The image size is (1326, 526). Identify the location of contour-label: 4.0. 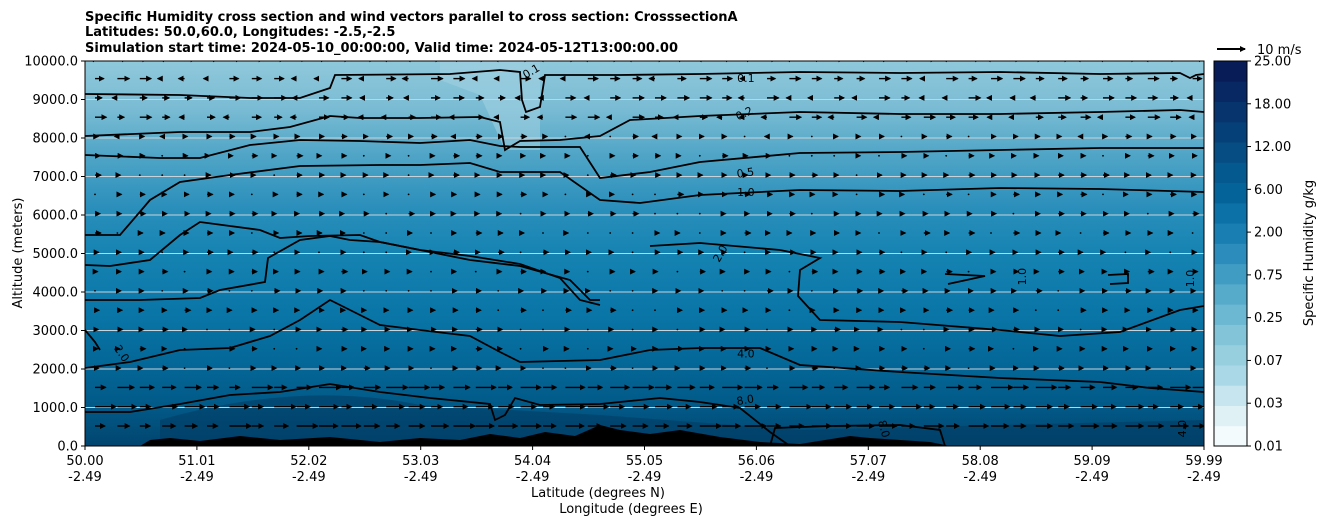
(1182, 429).